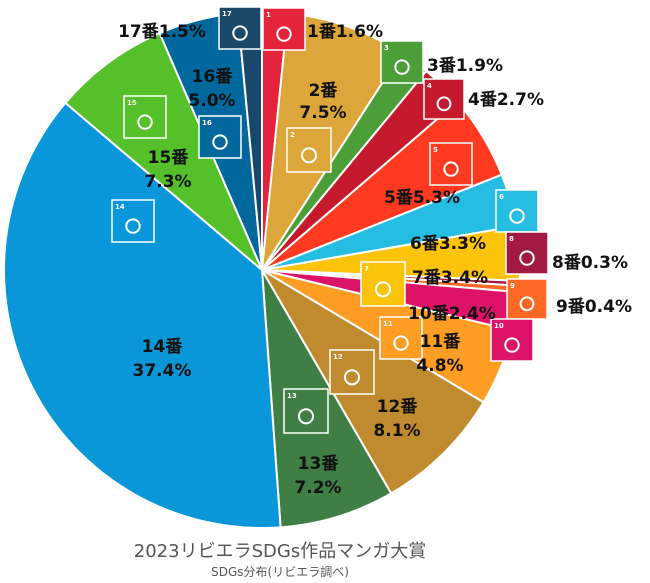 This screenshot has height=583, width=650. What do you see at coordinates (501, 197) in the screenshot?
I see `svg-text: 6` at bounding box center [501, 197].